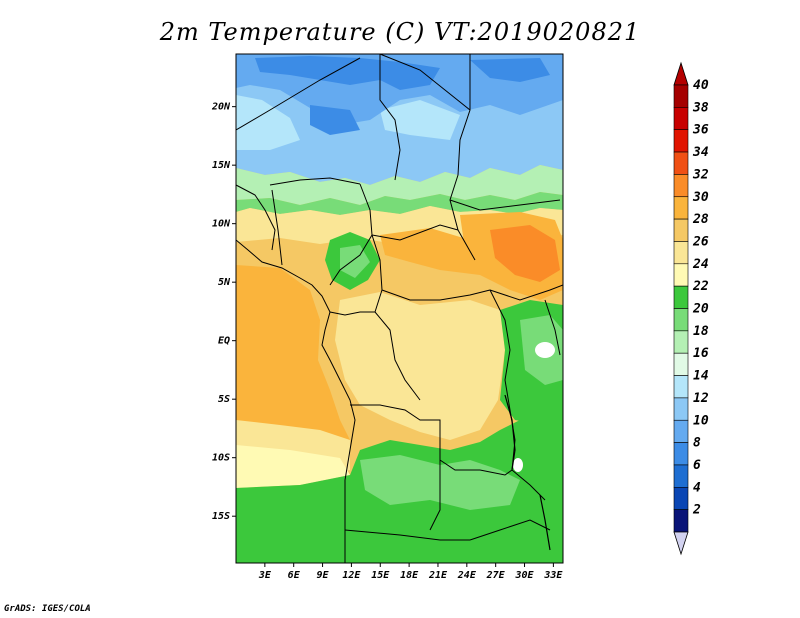 Image resolution: width=800 pixels, height=618 pixels. What do you see at coordinates (701, 331) in the screenshot?
I see `colorbar-level-label: 18` at bounding box center [701, 331].